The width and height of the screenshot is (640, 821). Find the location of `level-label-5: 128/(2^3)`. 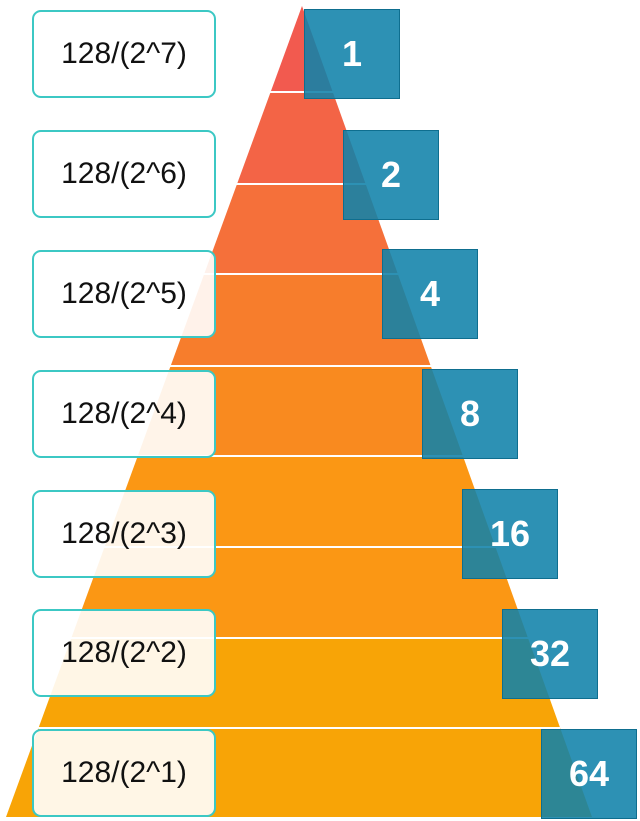

level-label-5: 128/(2^3) is located at coordinates (124, 534).